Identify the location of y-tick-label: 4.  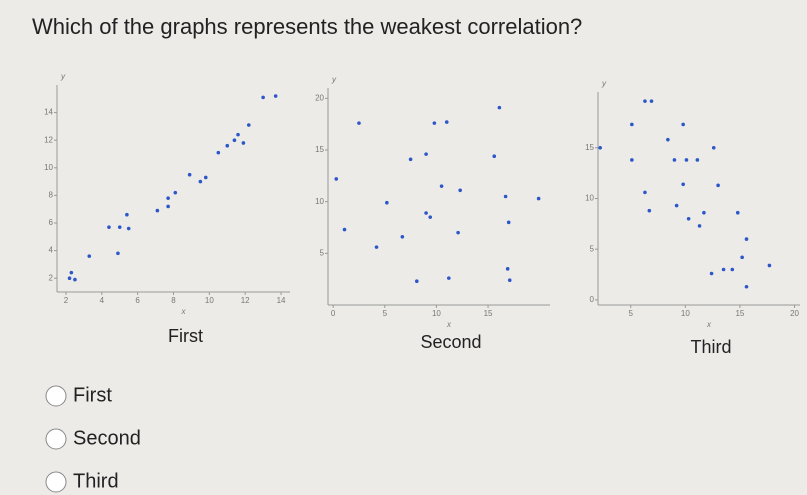
(51, 250).